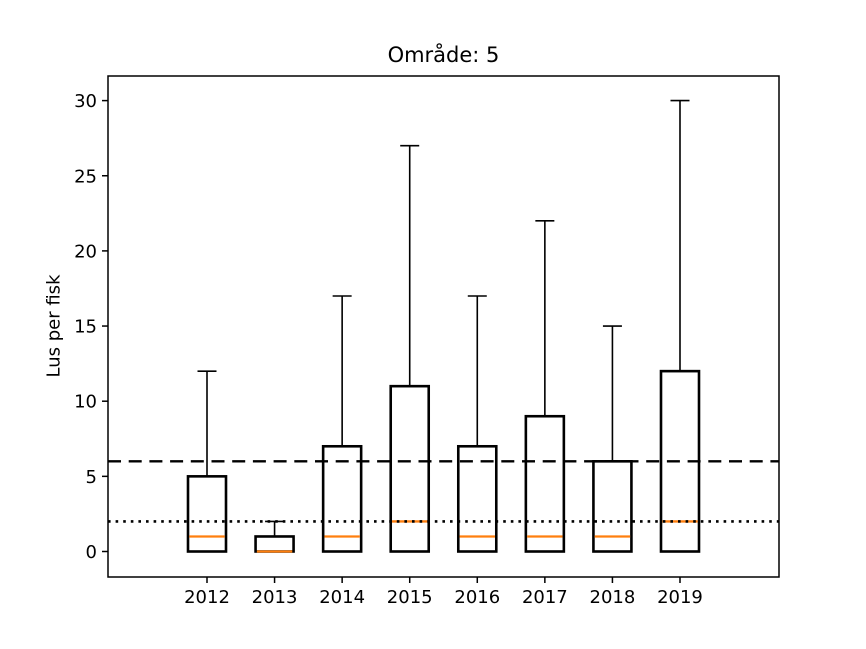  I want to click on boxplot-2019, so click(680, 326).